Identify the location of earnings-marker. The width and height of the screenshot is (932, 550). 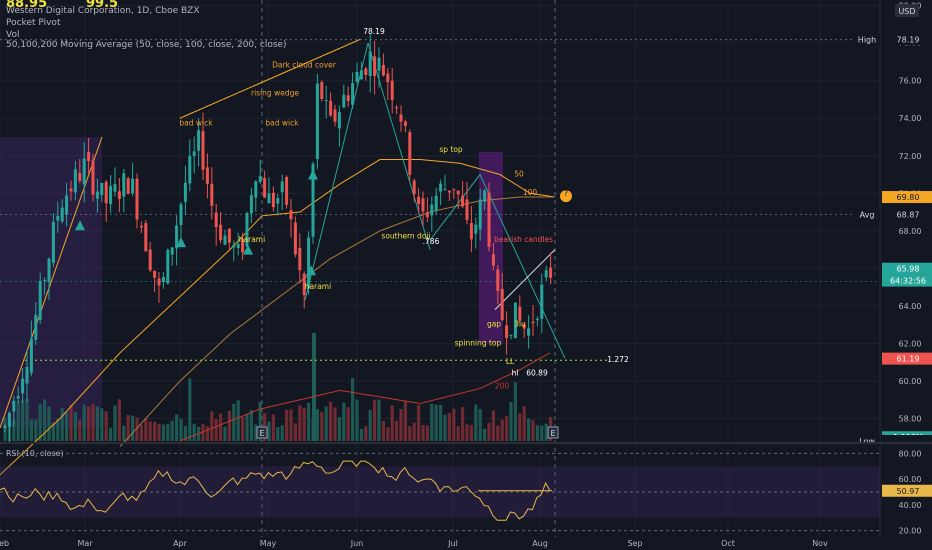
(553, 432).